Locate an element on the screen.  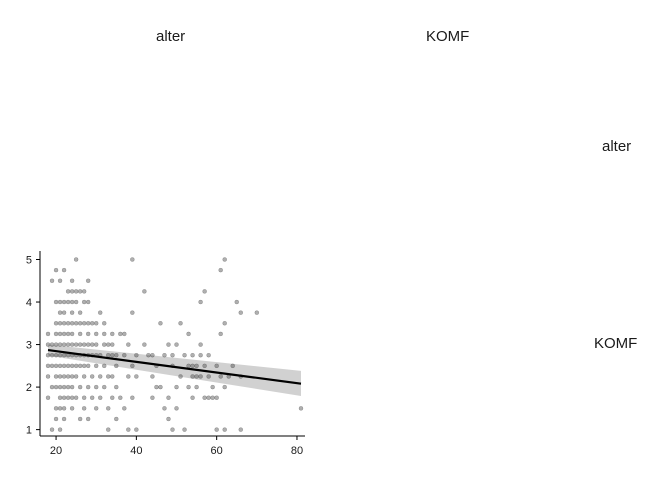
x-tick-label: 40 is located at coordinates (136, 451).